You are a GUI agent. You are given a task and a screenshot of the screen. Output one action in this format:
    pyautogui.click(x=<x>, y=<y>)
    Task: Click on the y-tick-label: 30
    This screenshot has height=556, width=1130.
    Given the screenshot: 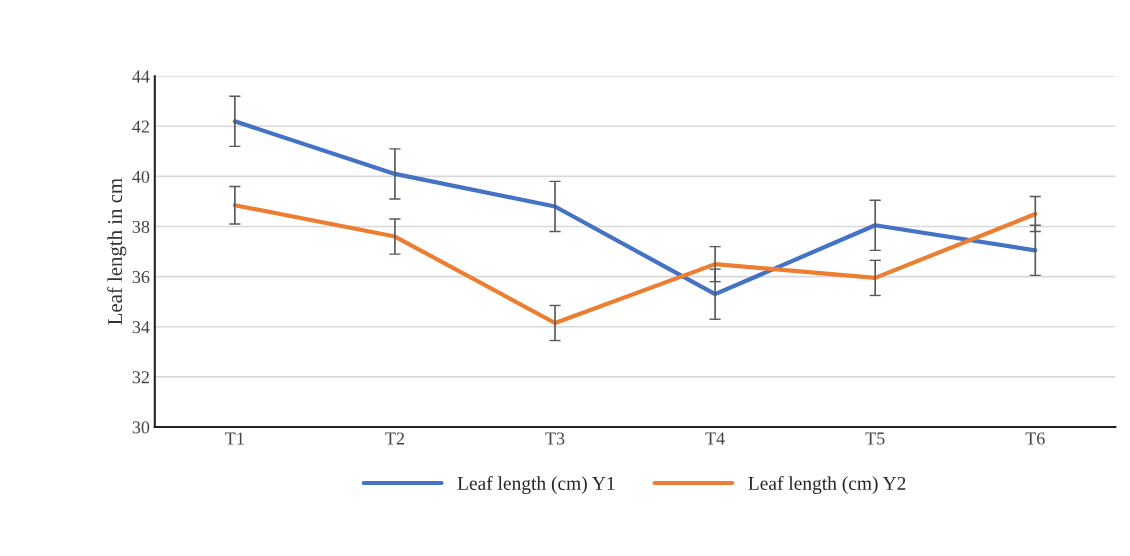 What is the action you would take?
    pyautogui.click(x=141, y=427)
    